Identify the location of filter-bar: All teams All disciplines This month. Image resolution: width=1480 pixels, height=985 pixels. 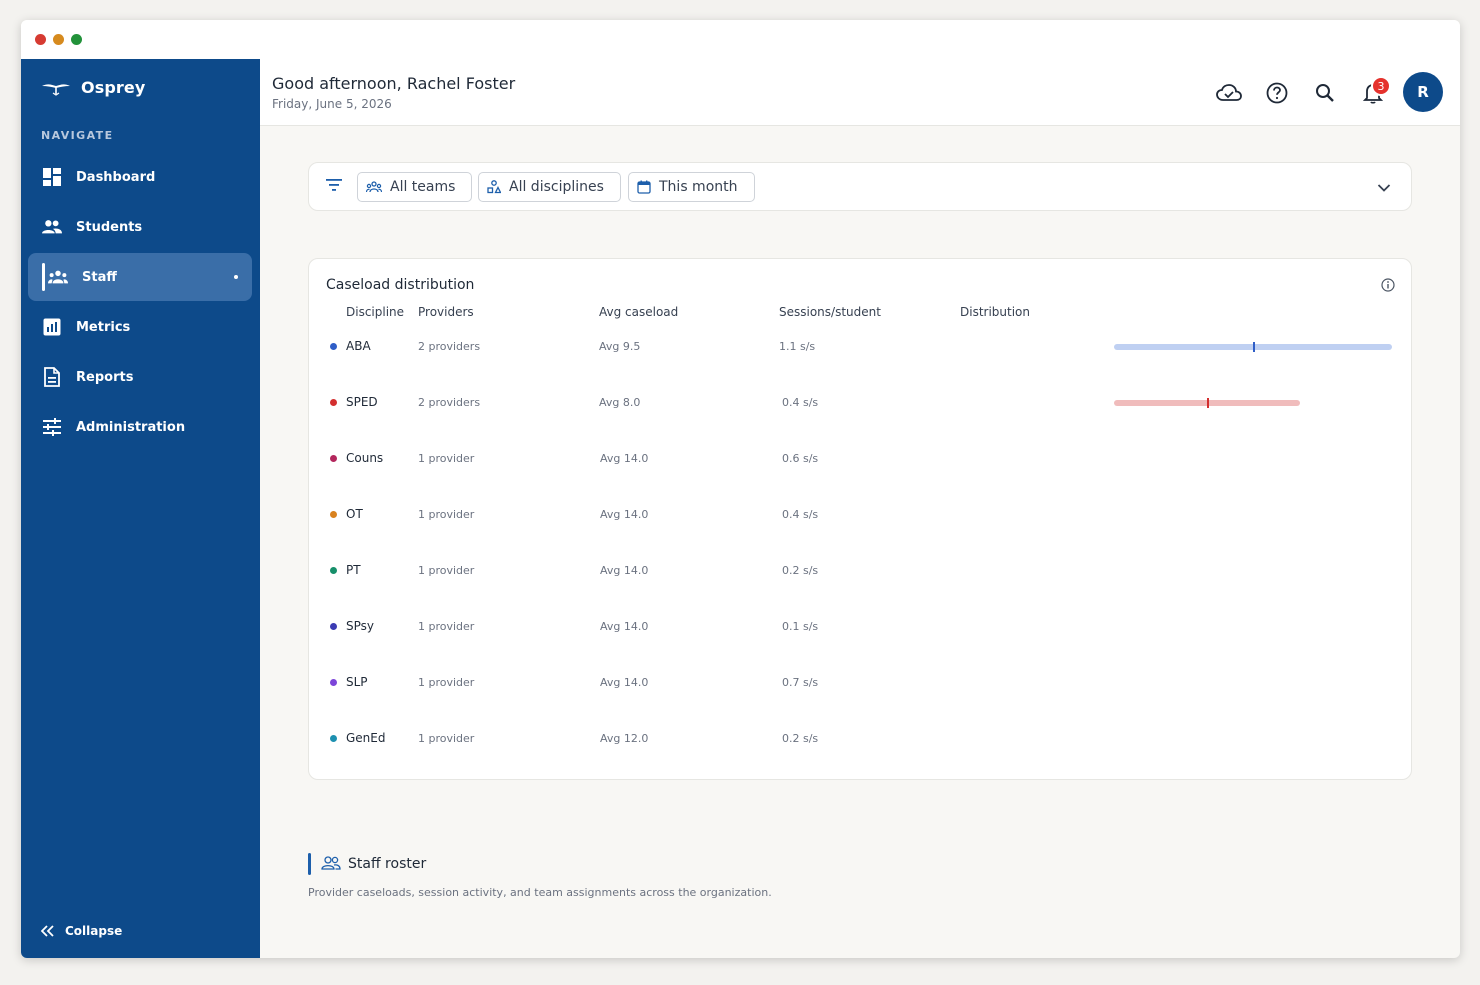
(860, 186).